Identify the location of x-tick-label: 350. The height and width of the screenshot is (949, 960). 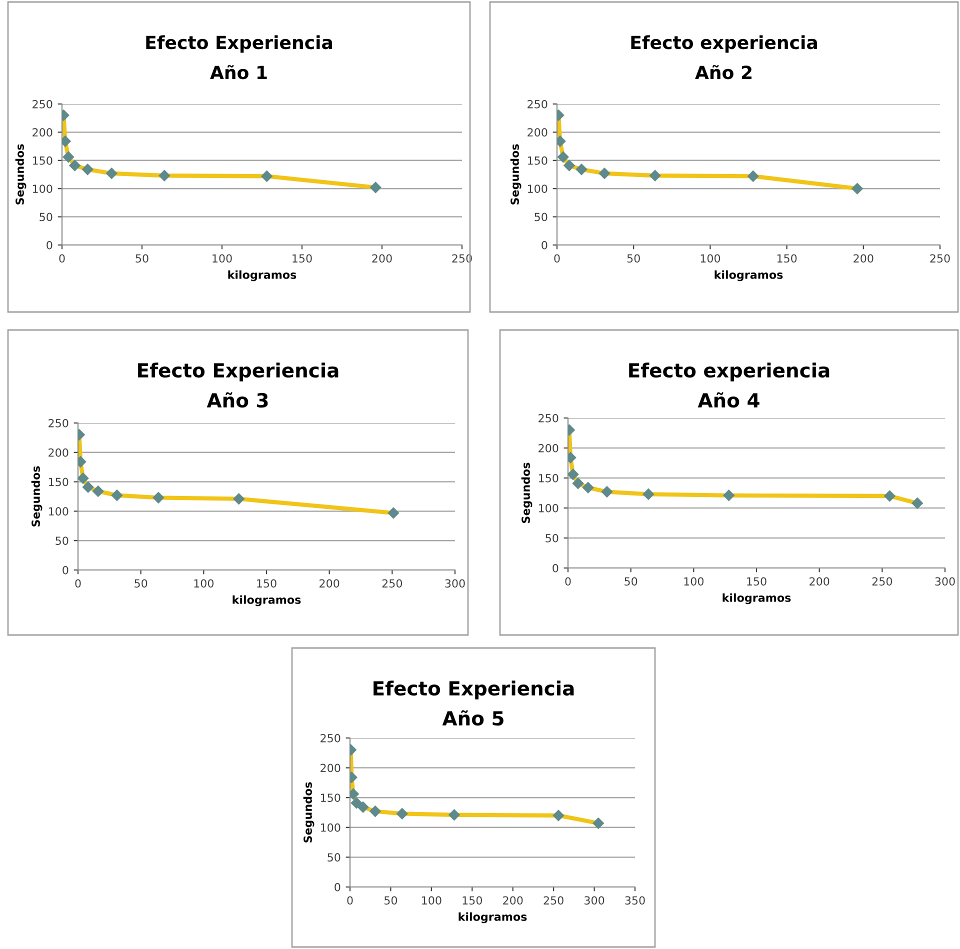
(635, 900).